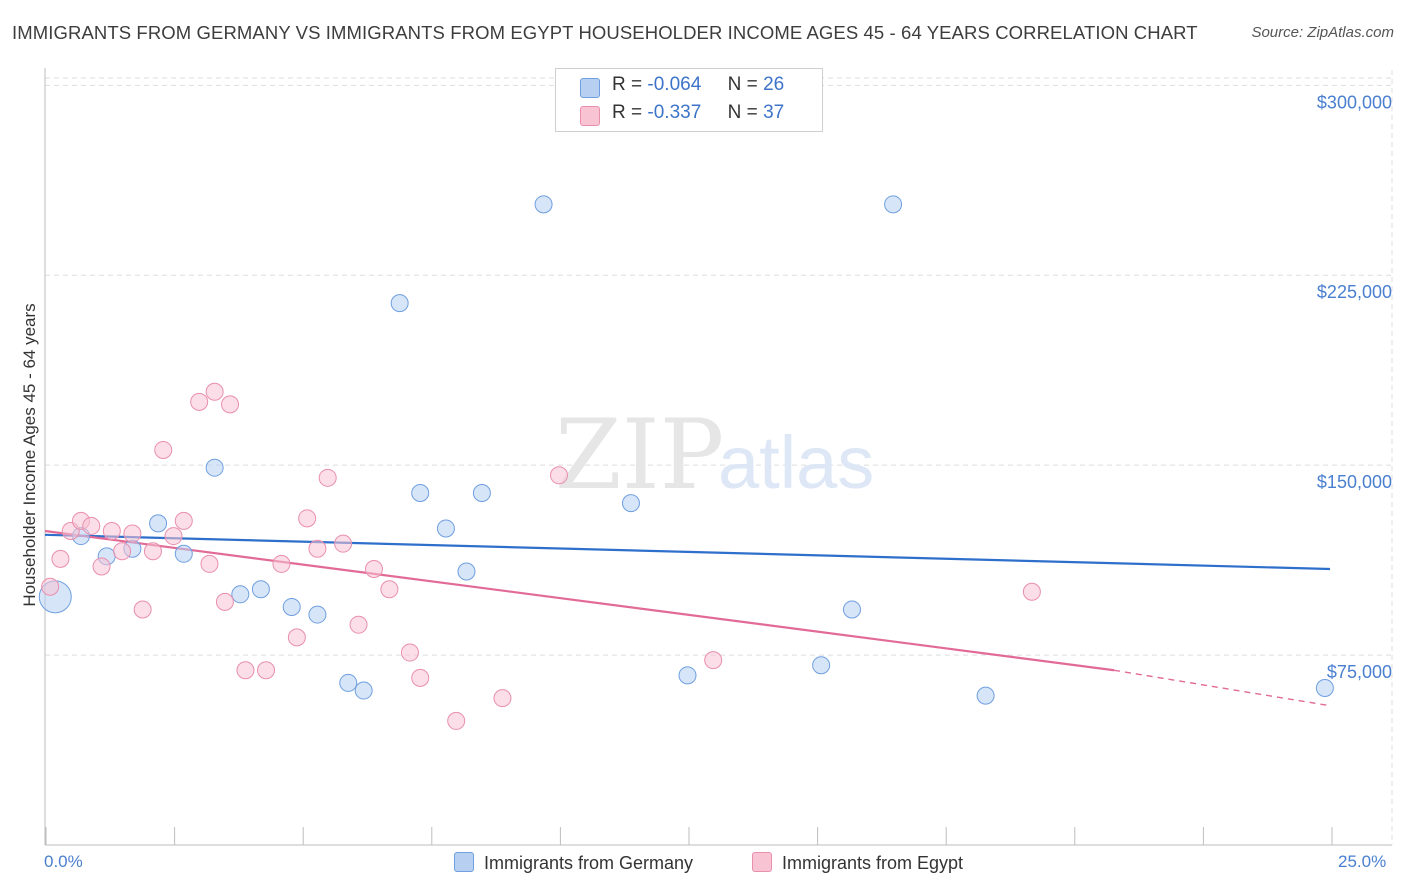  I want to click on germany-n-label: N =, so click(742, 84).